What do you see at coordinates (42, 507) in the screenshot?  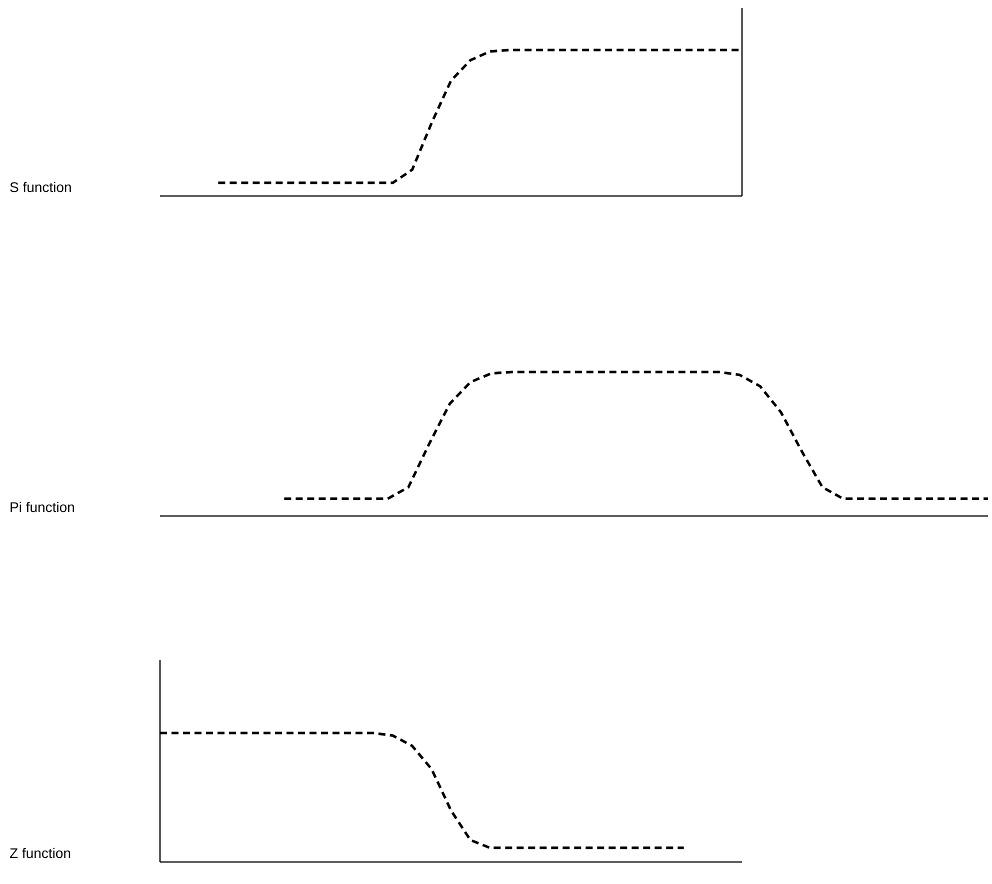 I see `y-axis-title: Pi function` at bounding box center [42, 507].